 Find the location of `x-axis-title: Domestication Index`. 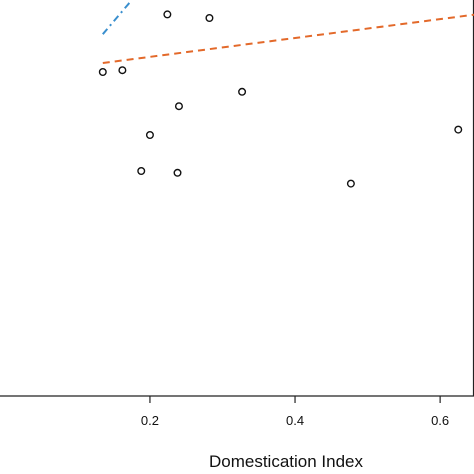

x-axis-title: Domestication Index is located at coordinates (286, 461).